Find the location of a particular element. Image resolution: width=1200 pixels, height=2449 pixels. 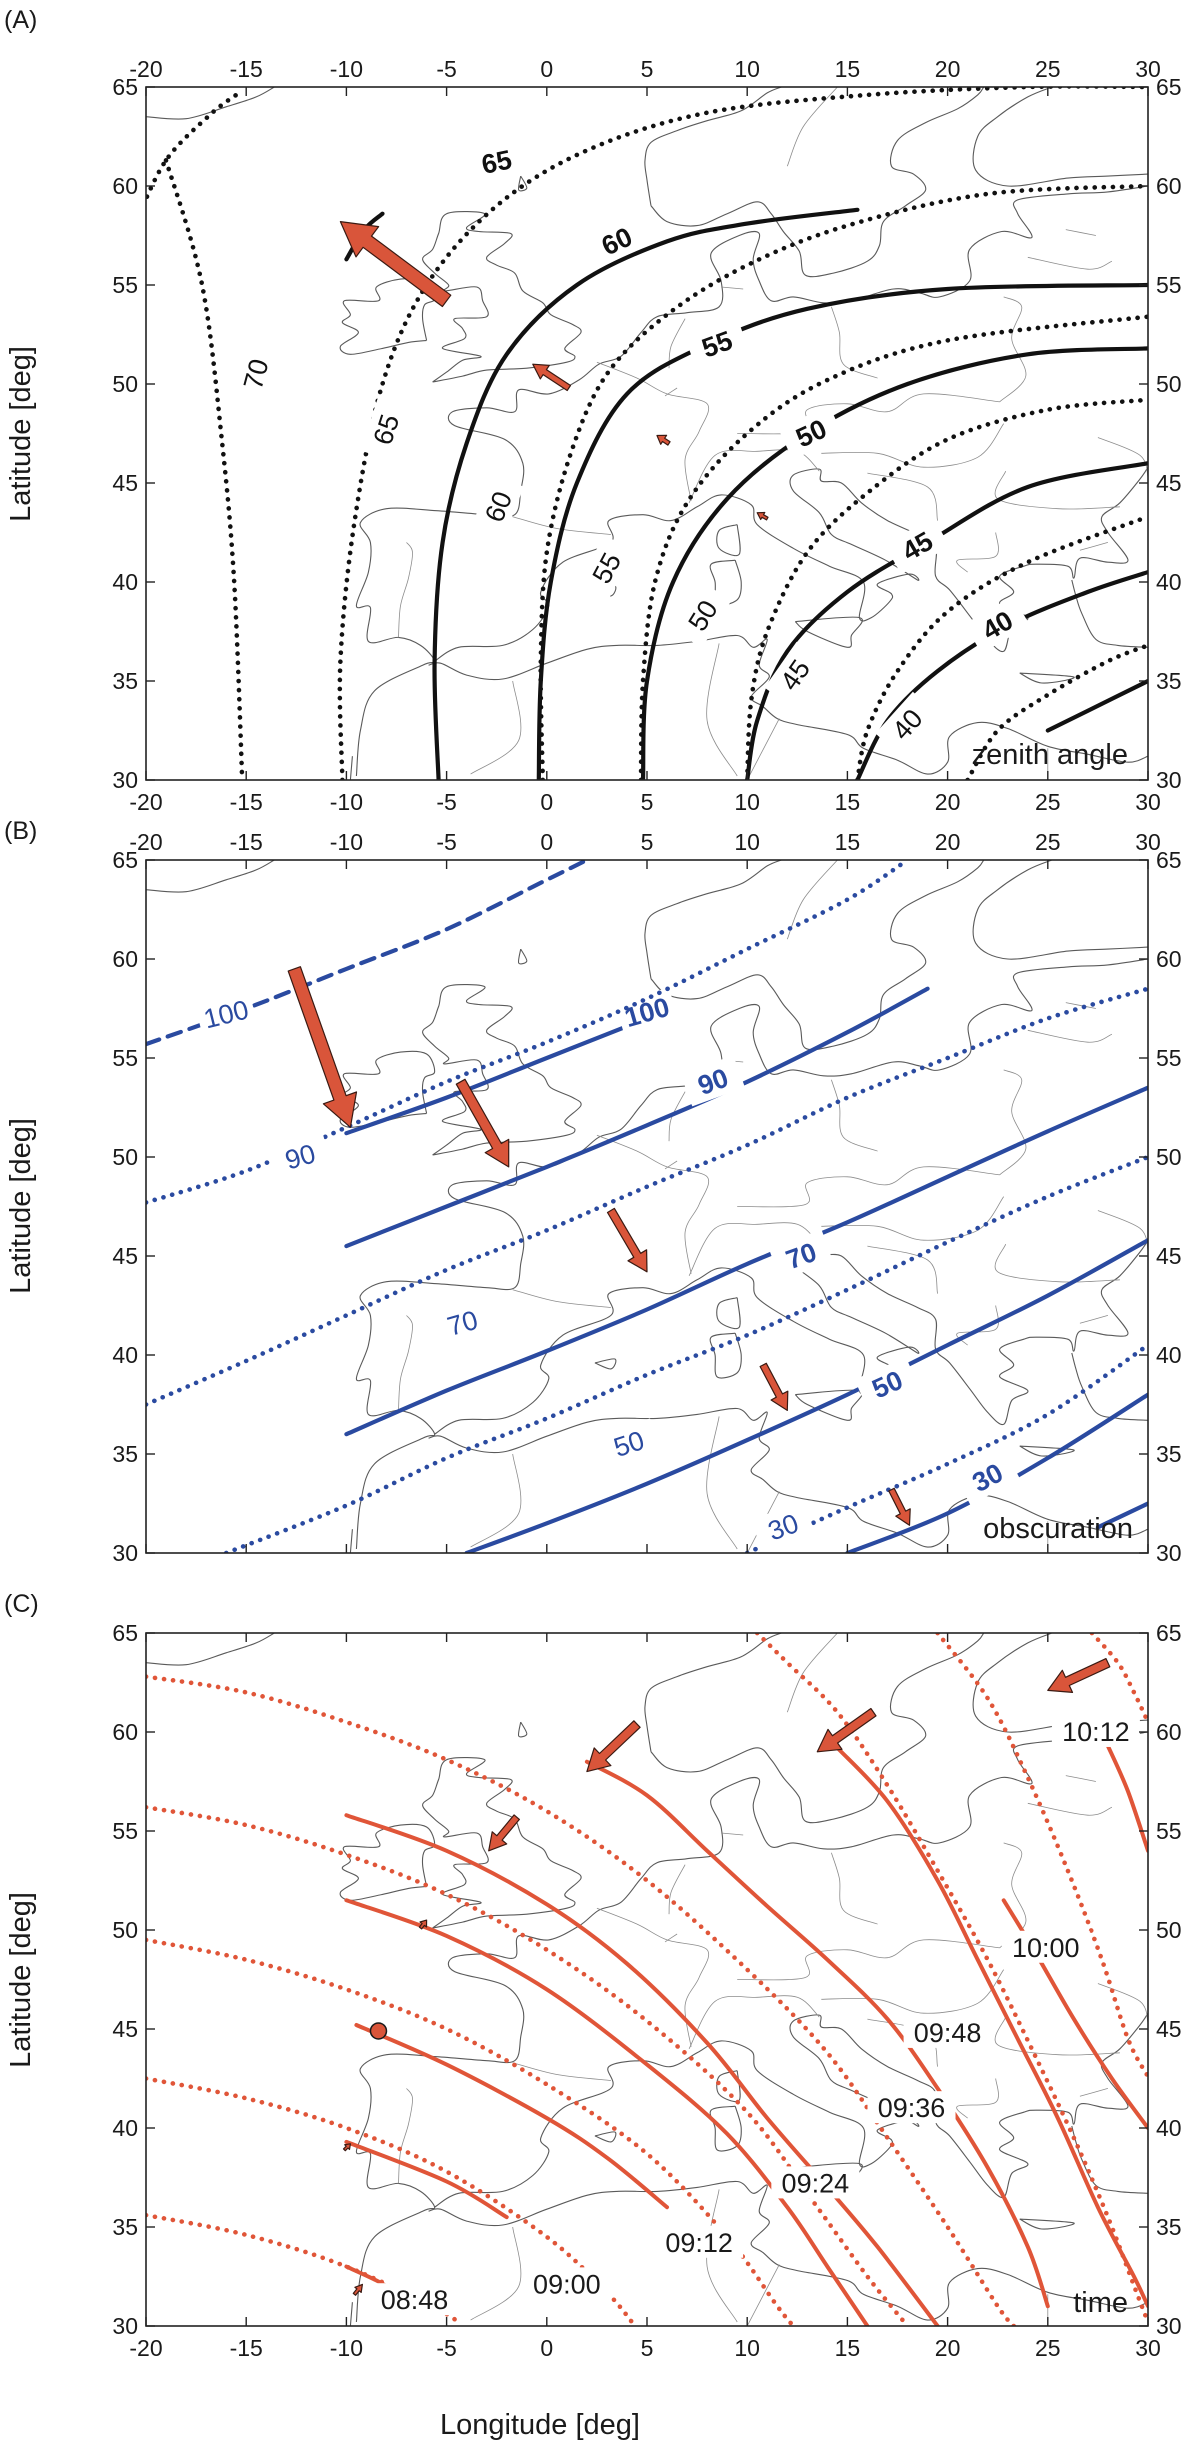

coast-iceland-edge is located at coordinates (210, 103).